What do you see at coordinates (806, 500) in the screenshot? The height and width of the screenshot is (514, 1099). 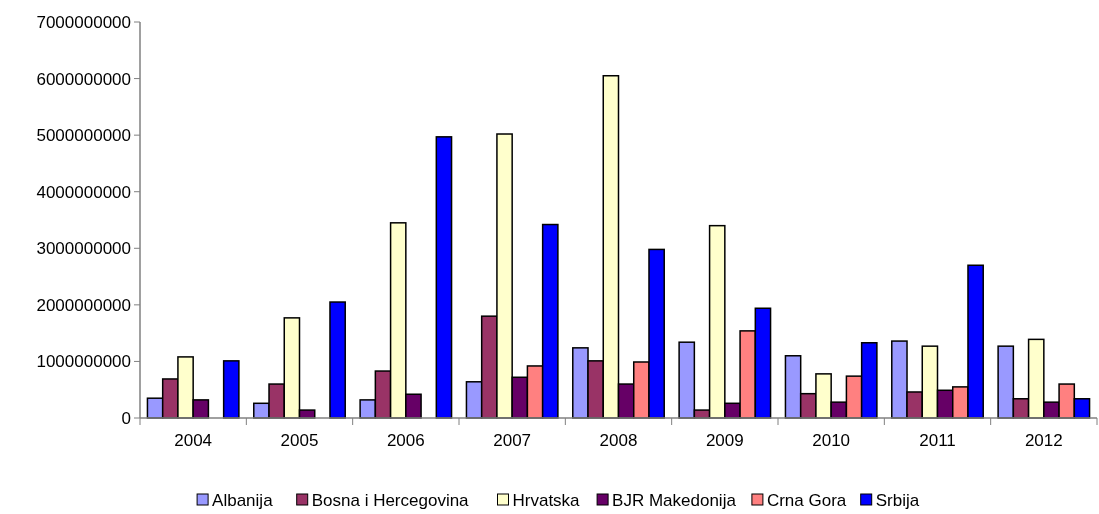 I see `legend-label: Crna Gora` at bounding box center [806, 500].